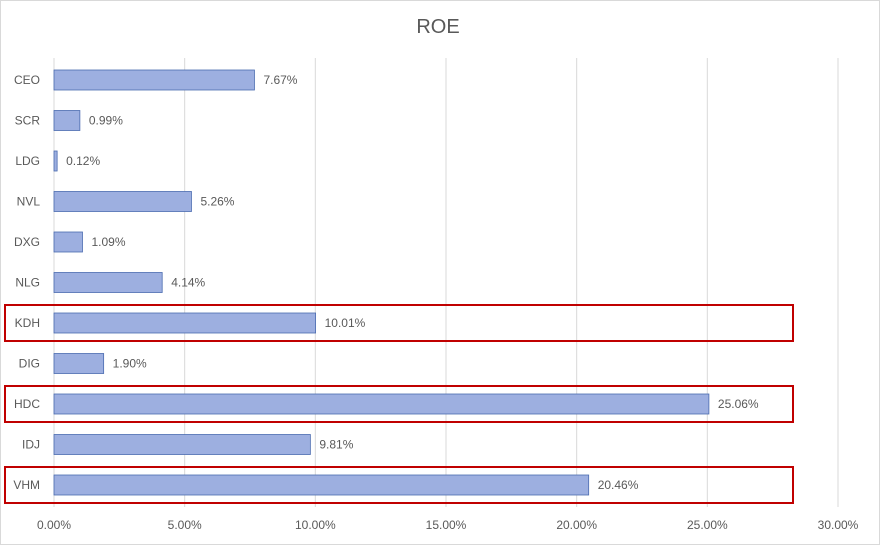 The width and height of the screenshot is (880, 545). Describe the element at coordinates (27, 323) in the screenshot. I see `category-label: KDH` at that location.